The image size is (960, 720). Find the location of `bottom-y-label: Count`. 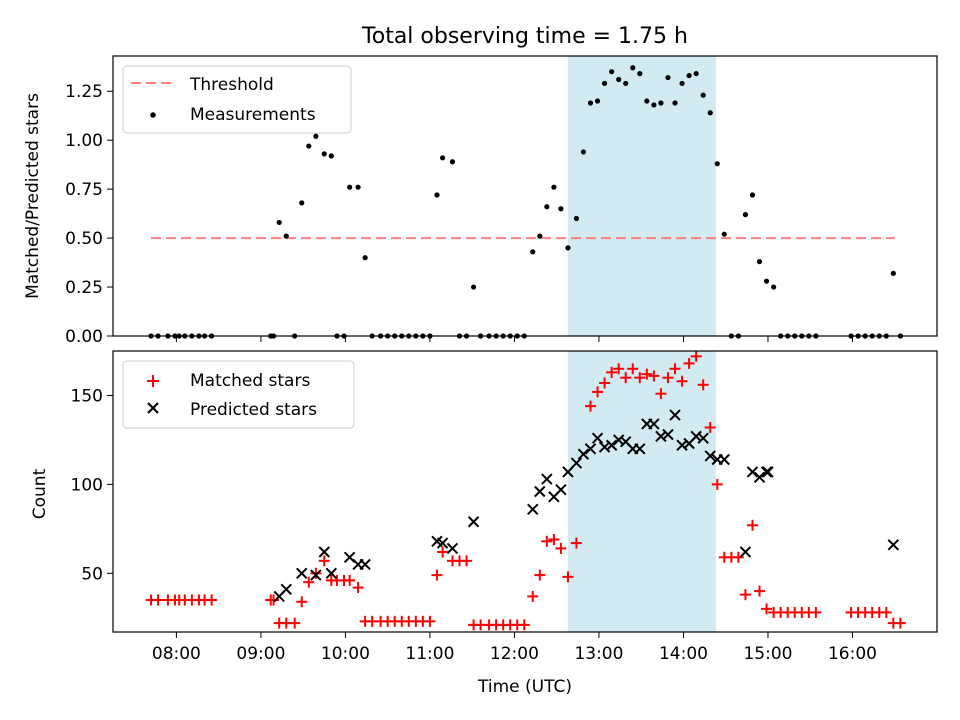

bottom-y-label: Count is located at coordinates (40, 493).